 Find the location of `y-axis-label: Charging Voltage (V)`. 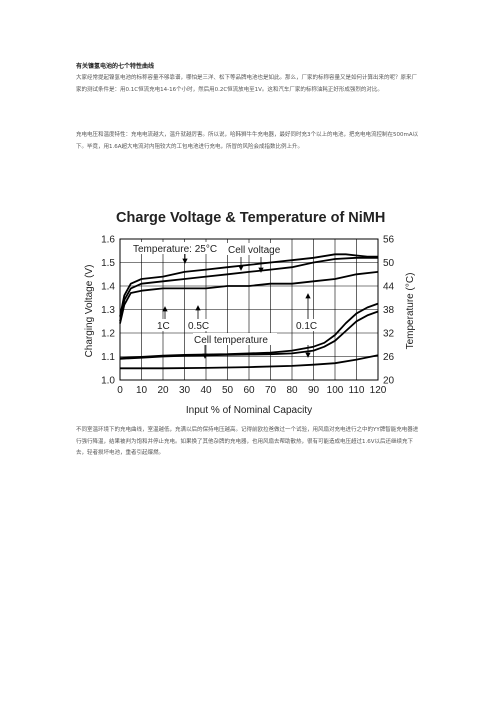

y-axis-label: Charging Voltage (V) is located at coordinates (89, 311).